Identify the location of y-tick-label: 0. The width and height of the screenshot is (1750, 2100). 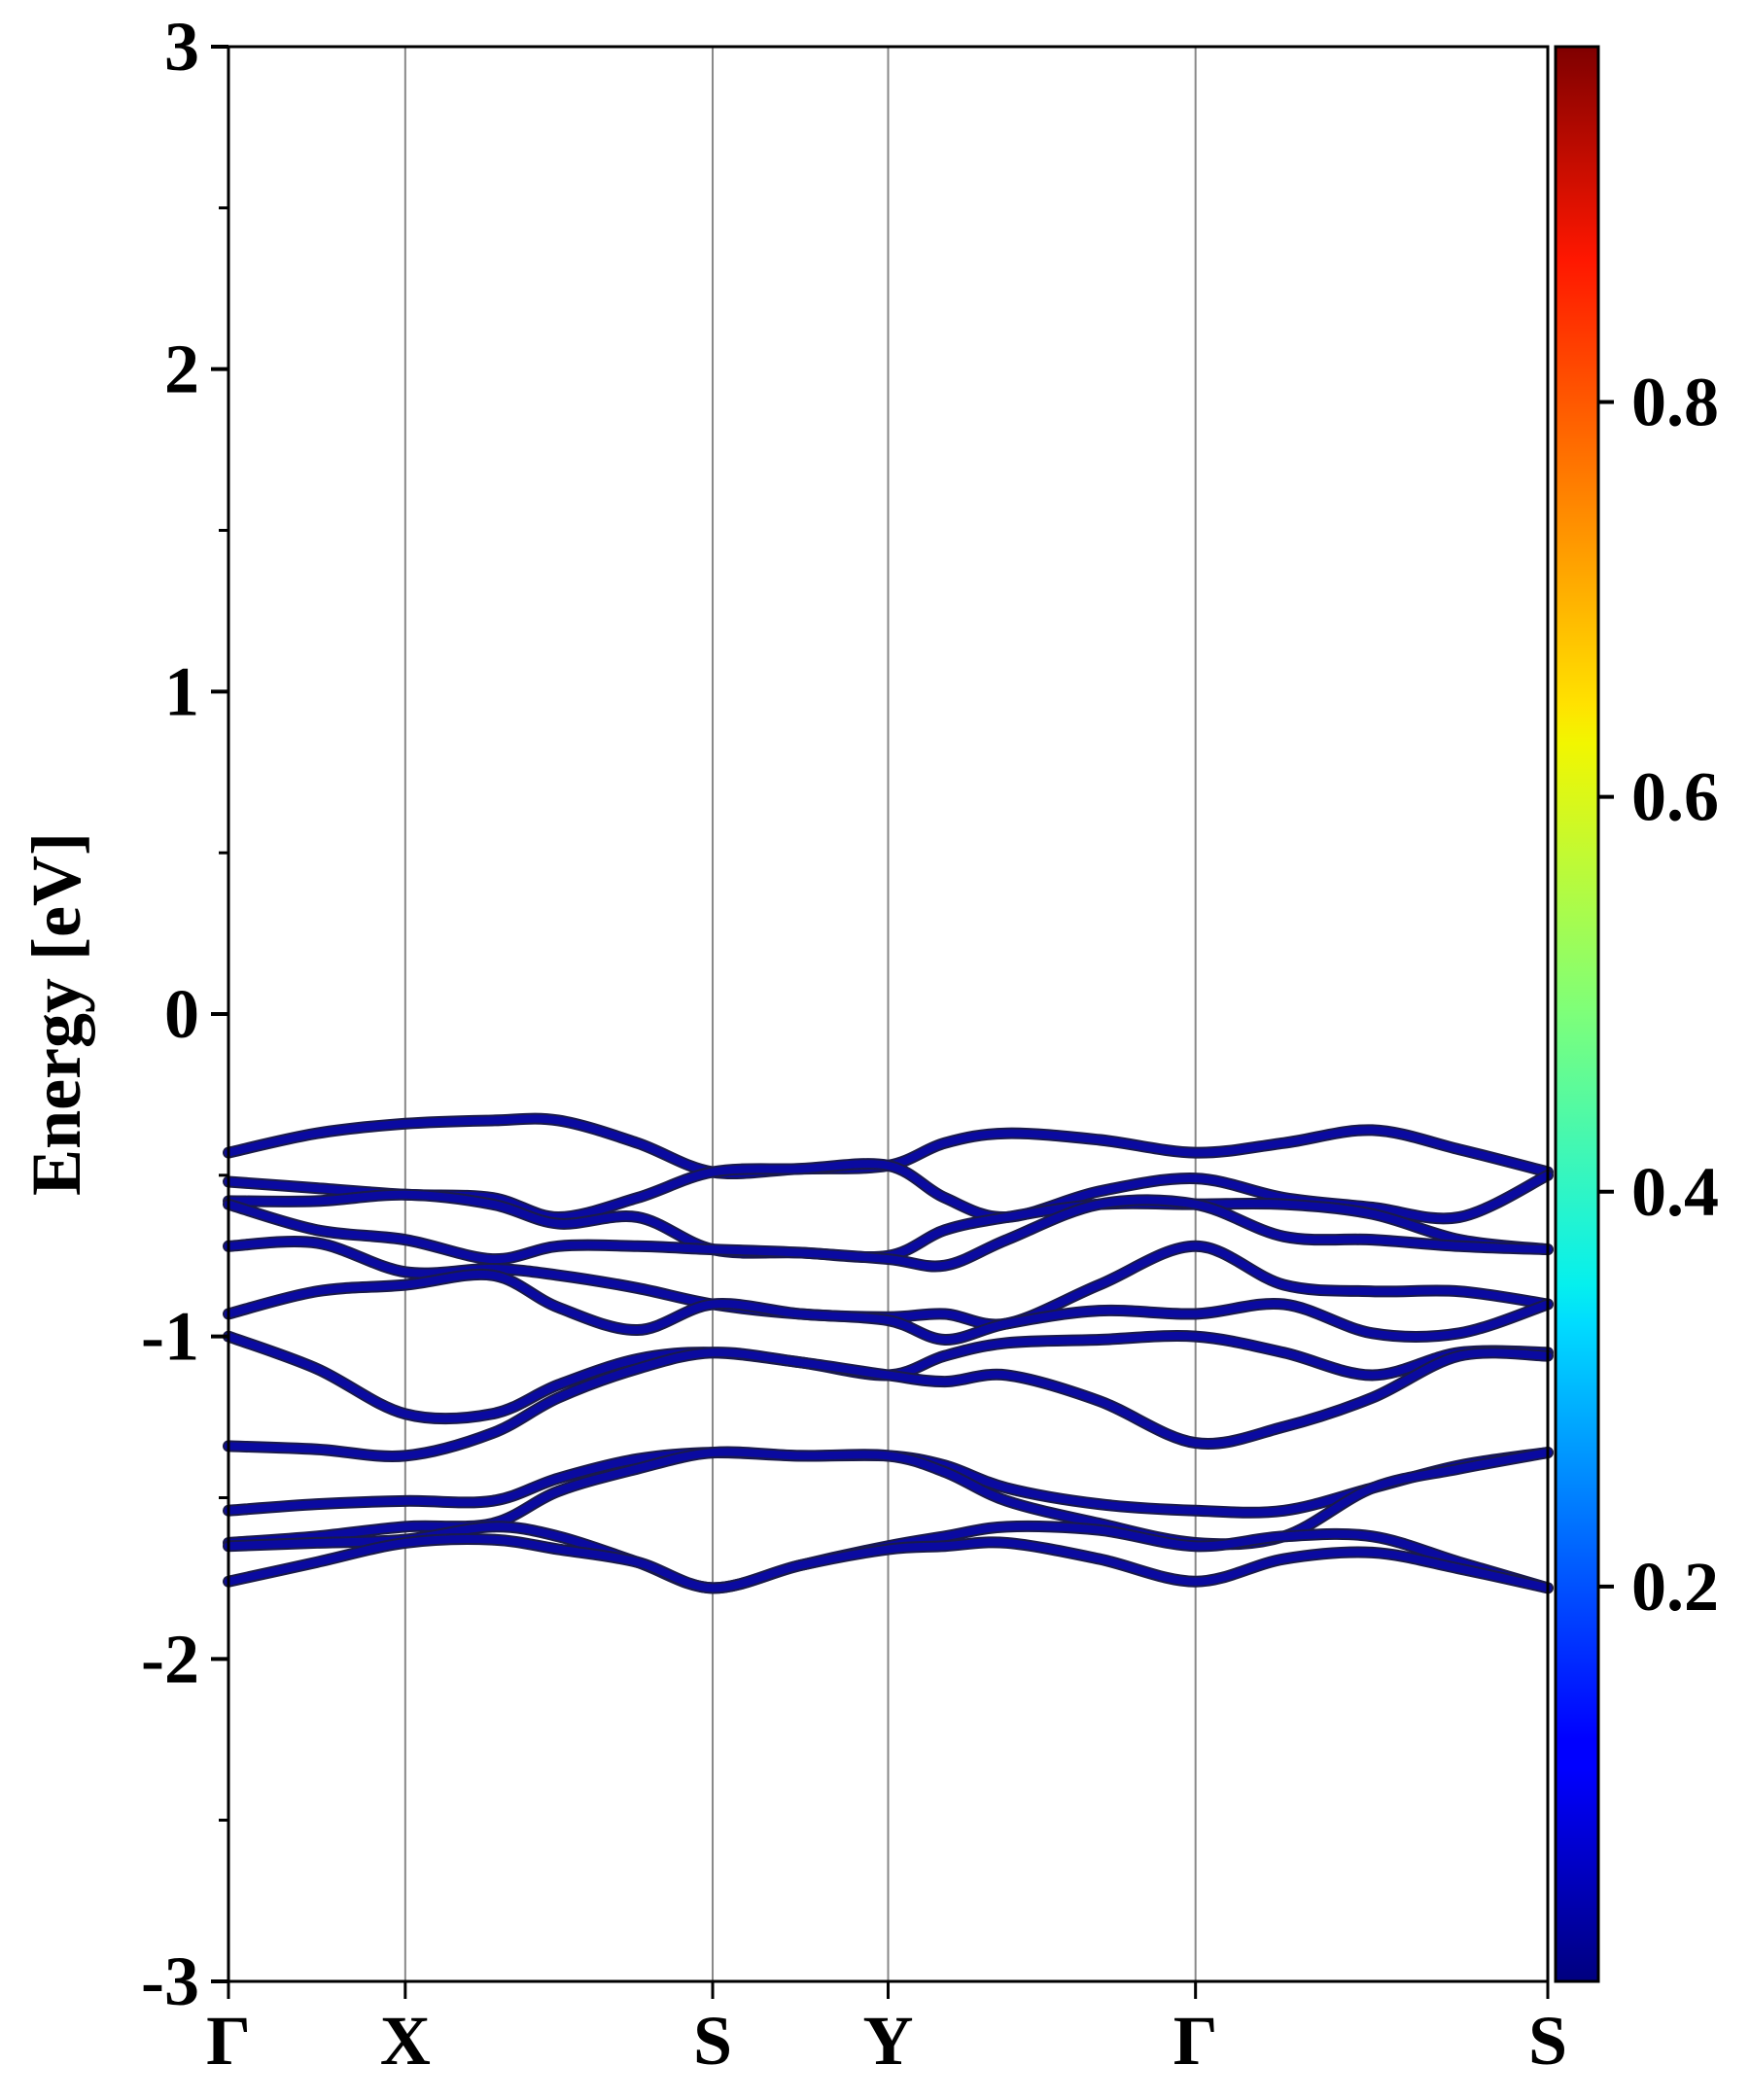
(181, 1014).